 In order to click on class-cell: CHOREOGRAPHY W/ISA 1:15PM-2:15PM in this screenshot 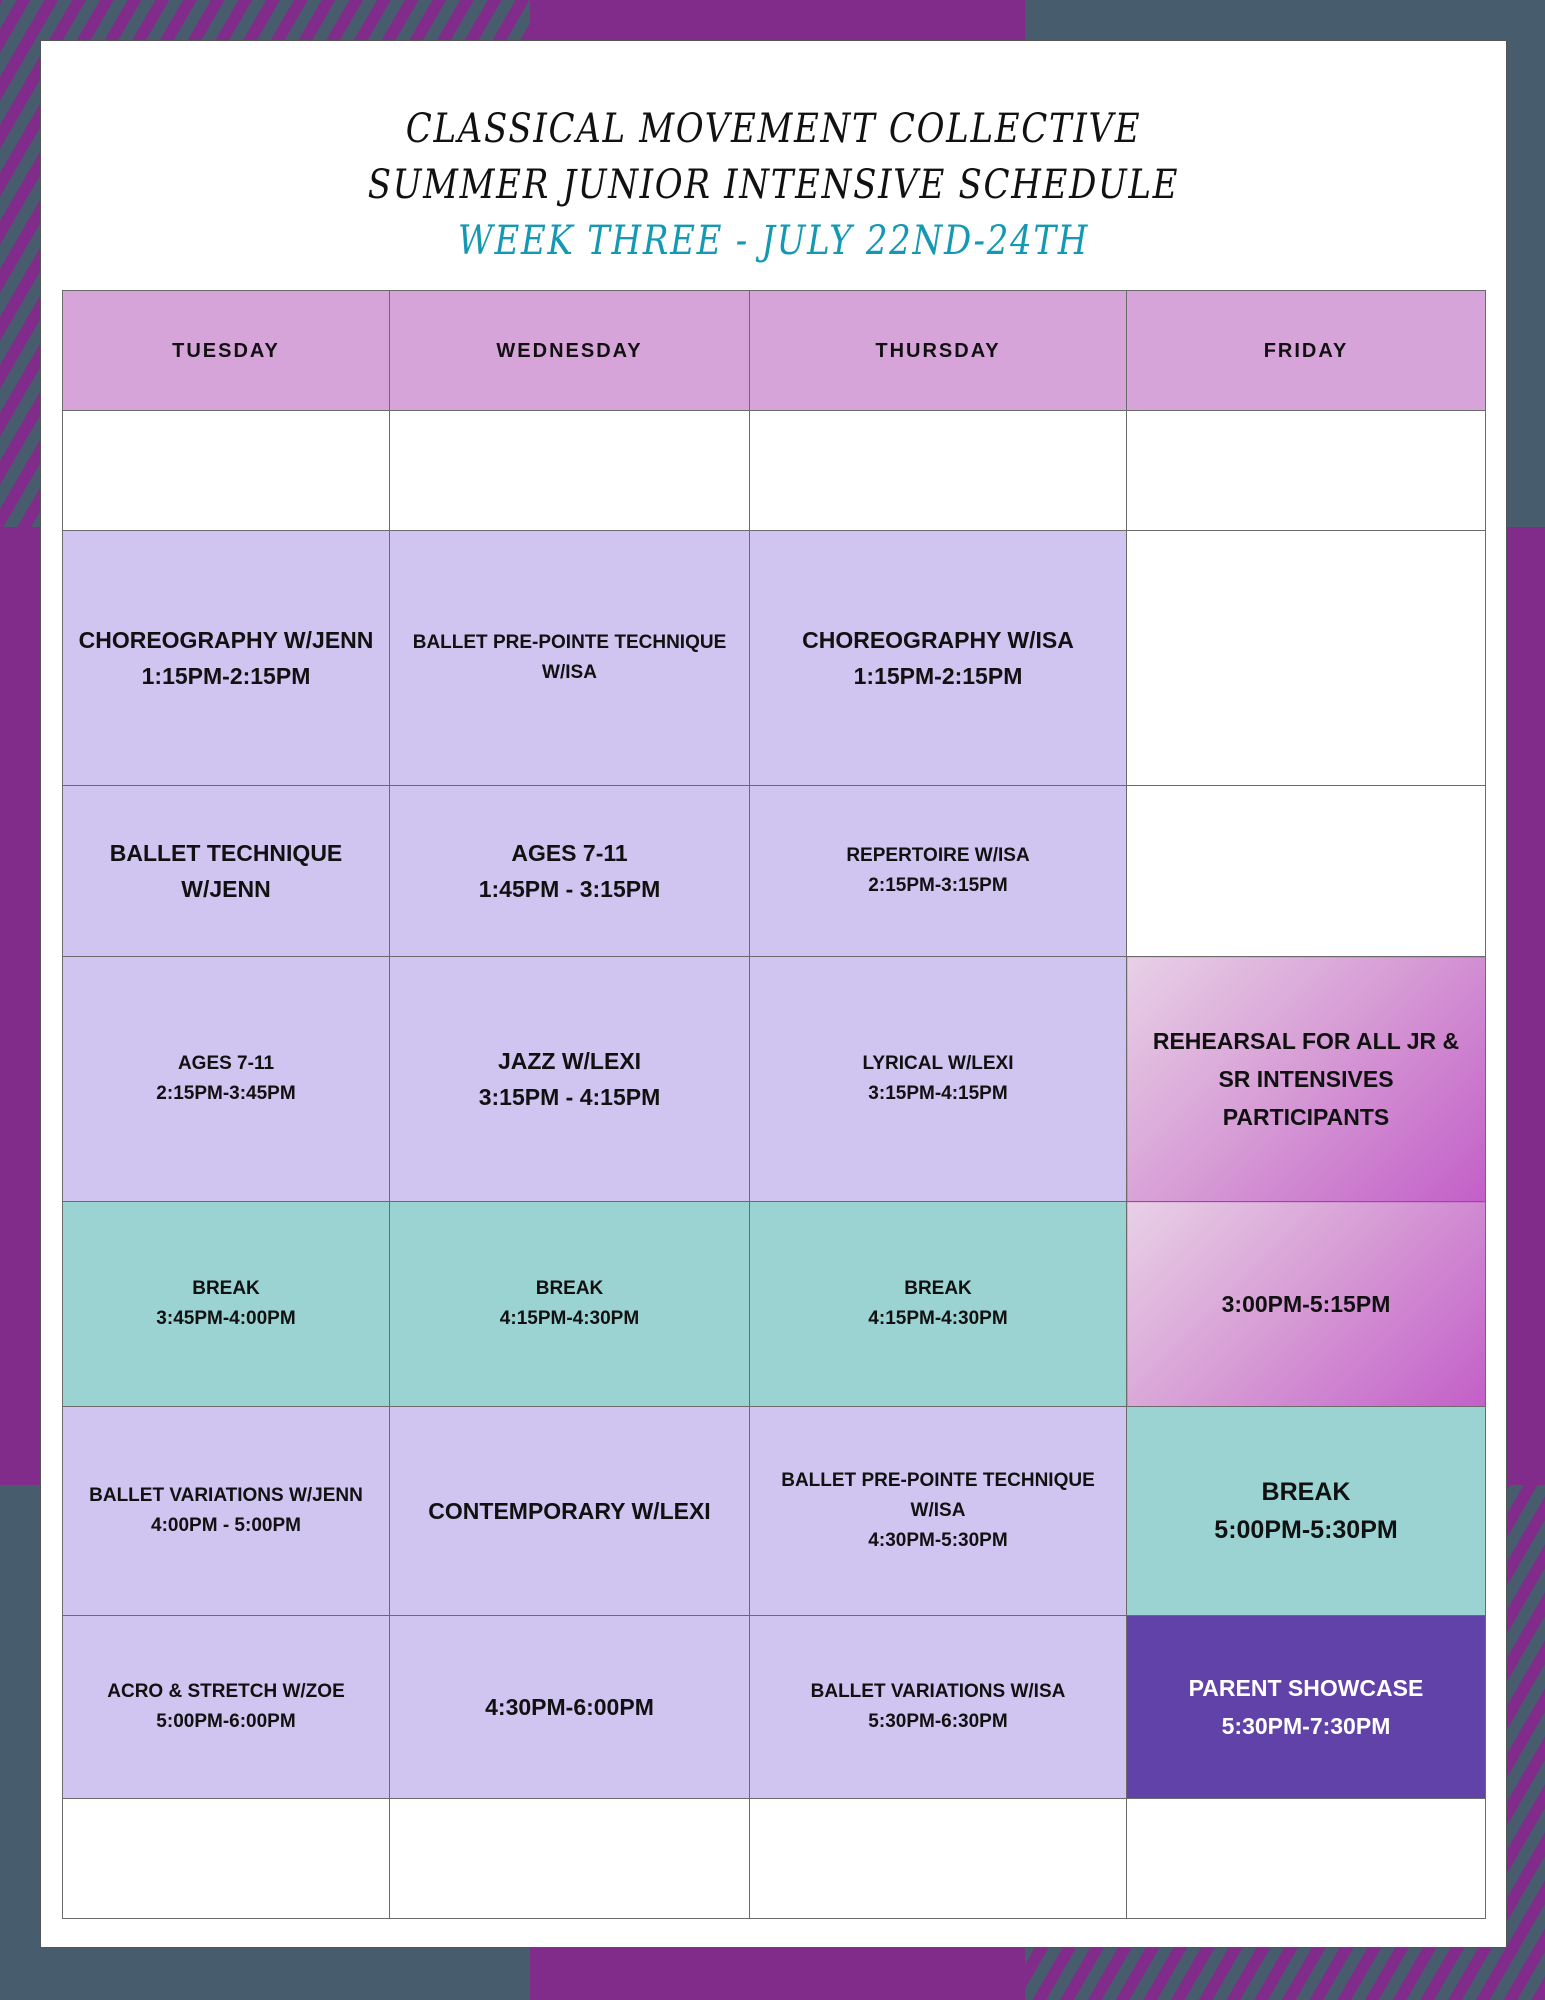, I will do `click(938, 658)`.